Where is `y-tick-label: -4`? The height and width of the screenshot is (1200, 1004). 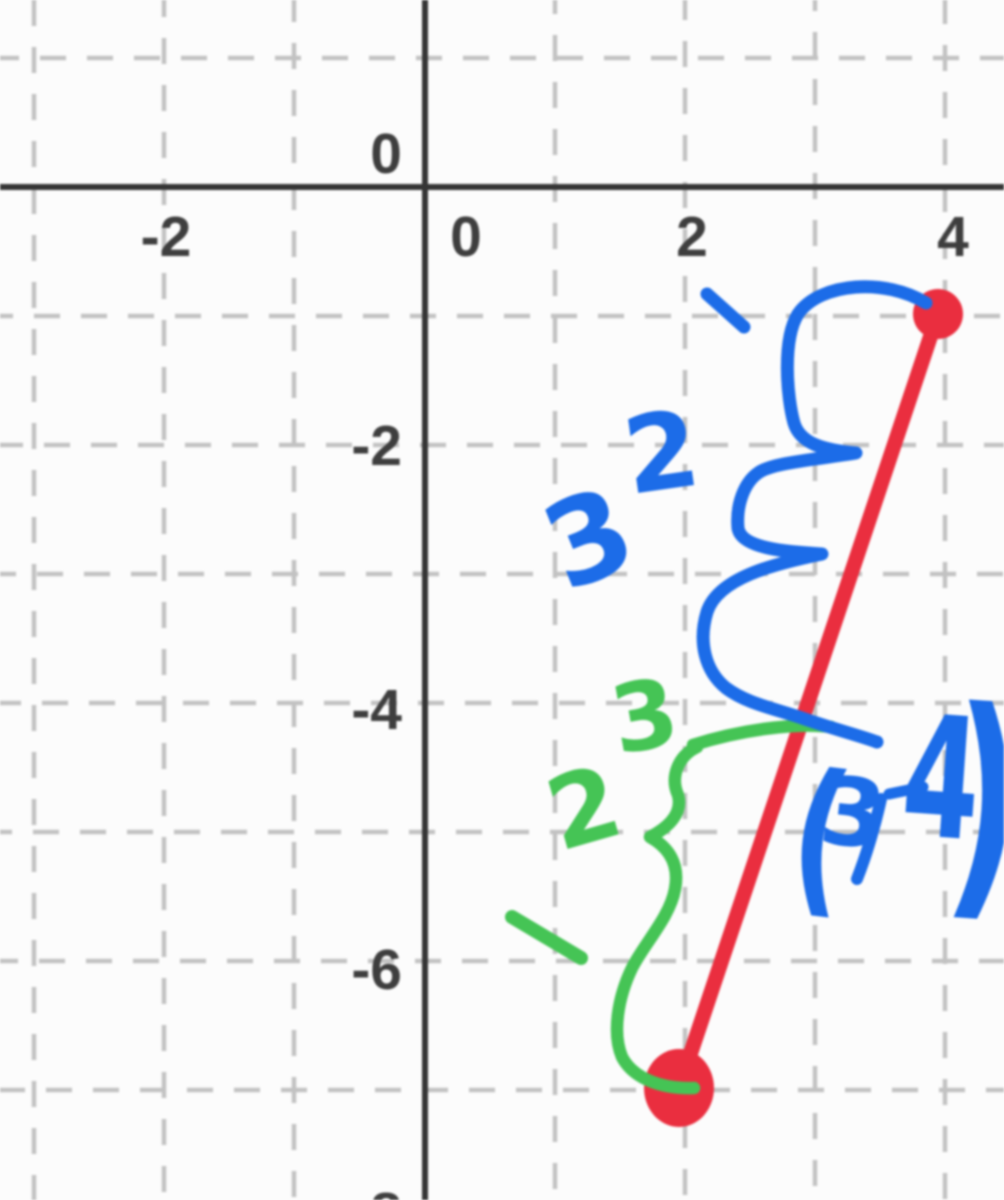
y-tick-label: -4 is located at coordinates (376, 710).